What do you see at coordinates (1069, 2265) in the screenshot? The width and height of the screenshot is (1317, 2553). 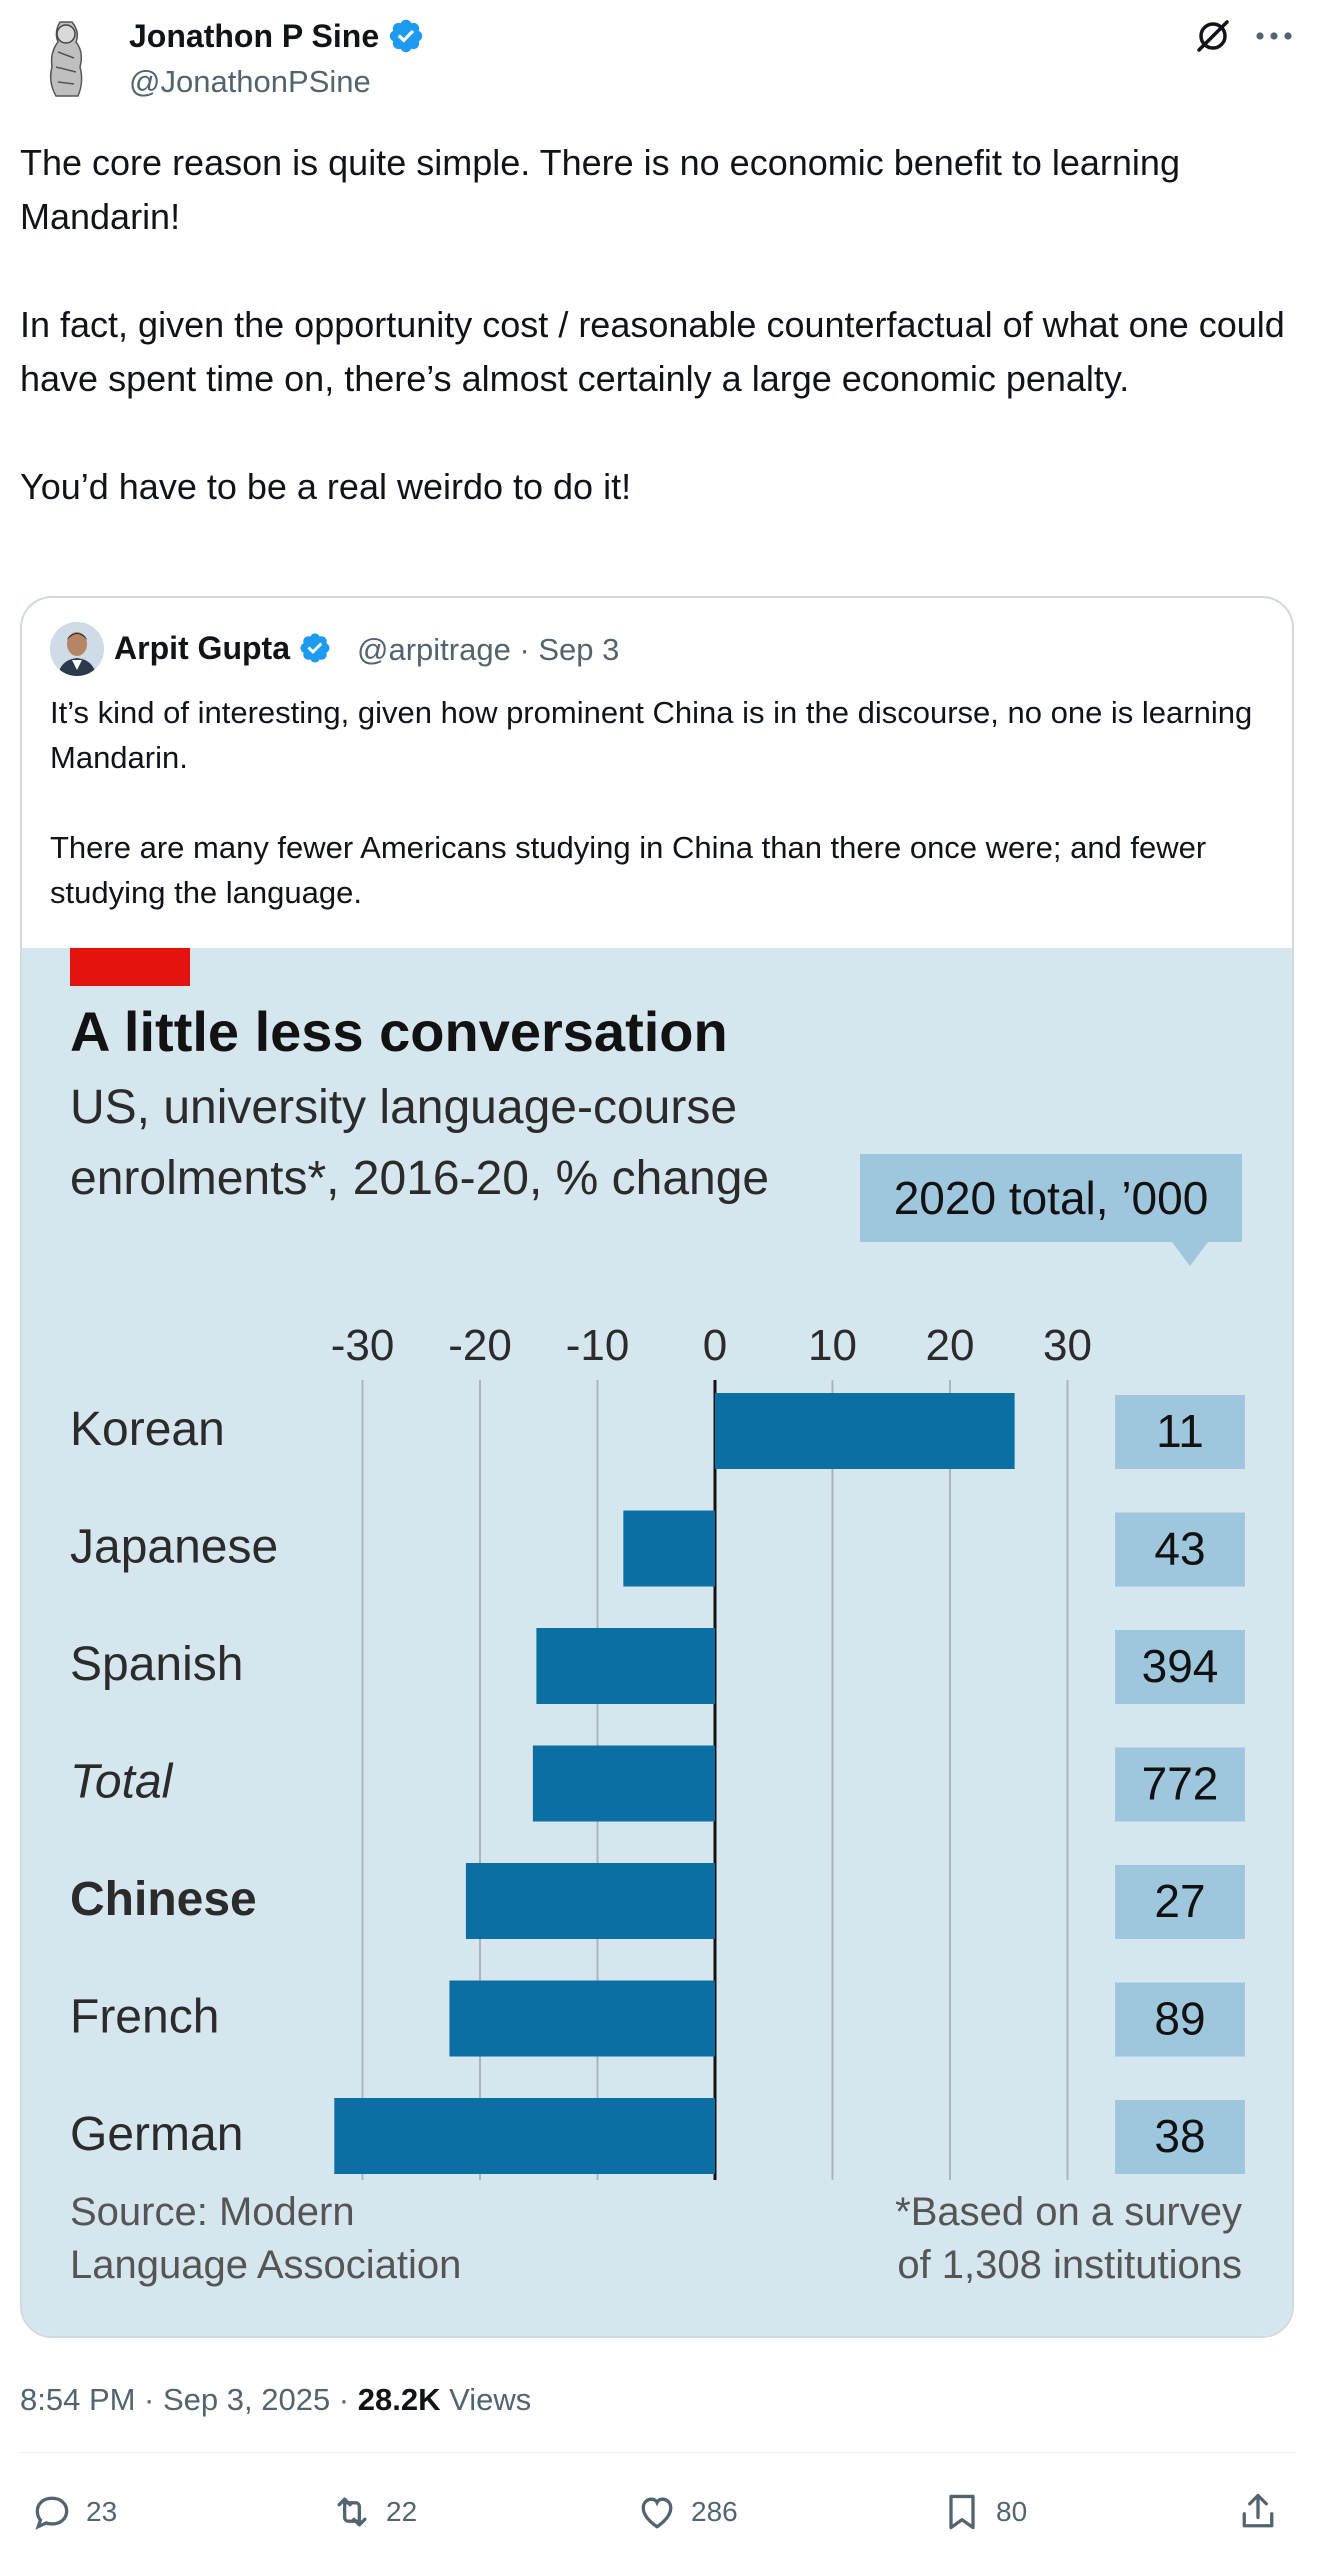 I see `note-line2: of 1,308 institutions` at bounding box center [1069, 2265].